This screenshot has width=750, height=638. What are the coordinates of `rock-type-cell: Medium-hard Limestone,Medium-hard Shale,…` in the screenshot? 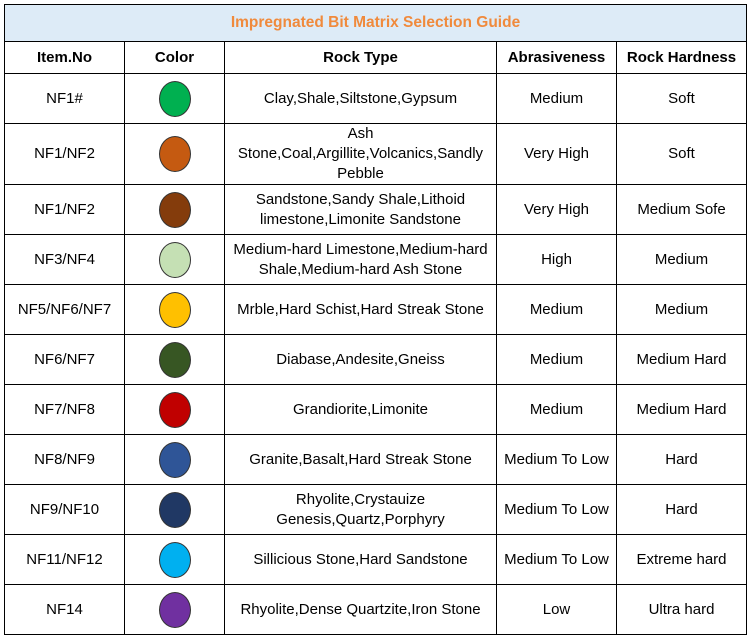 It's located at (360, 259).